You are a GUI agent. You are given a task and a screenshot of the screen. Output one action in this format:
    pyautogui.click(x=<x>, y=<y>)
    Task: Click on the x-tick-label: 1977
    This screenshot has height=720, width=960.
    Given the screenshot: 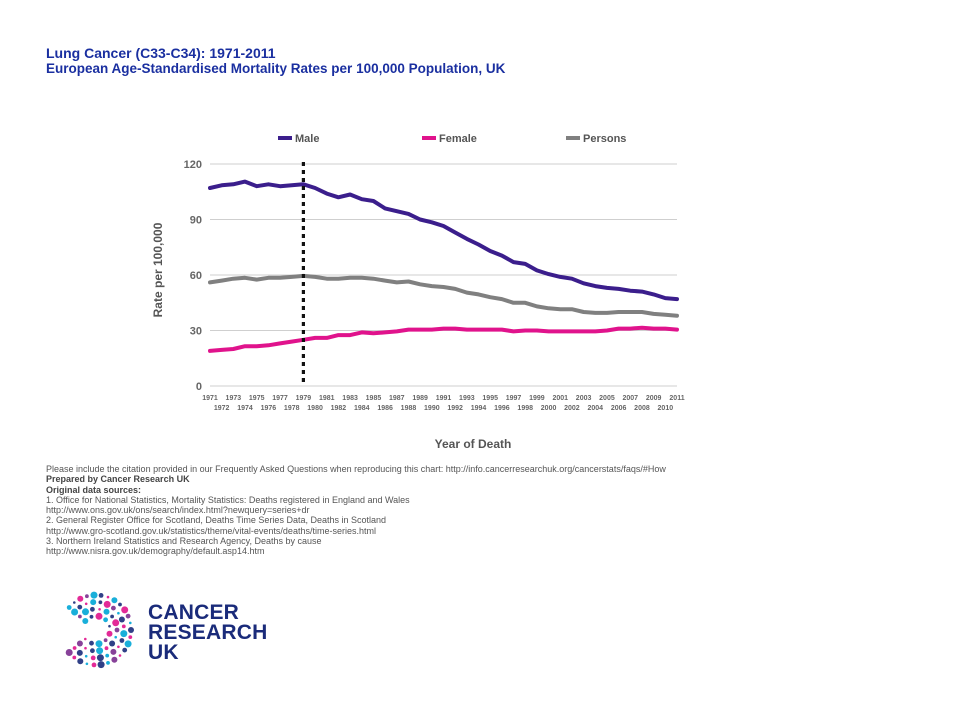 What is the action you would take?
    pyautogui.click(x=280, y=398)
    